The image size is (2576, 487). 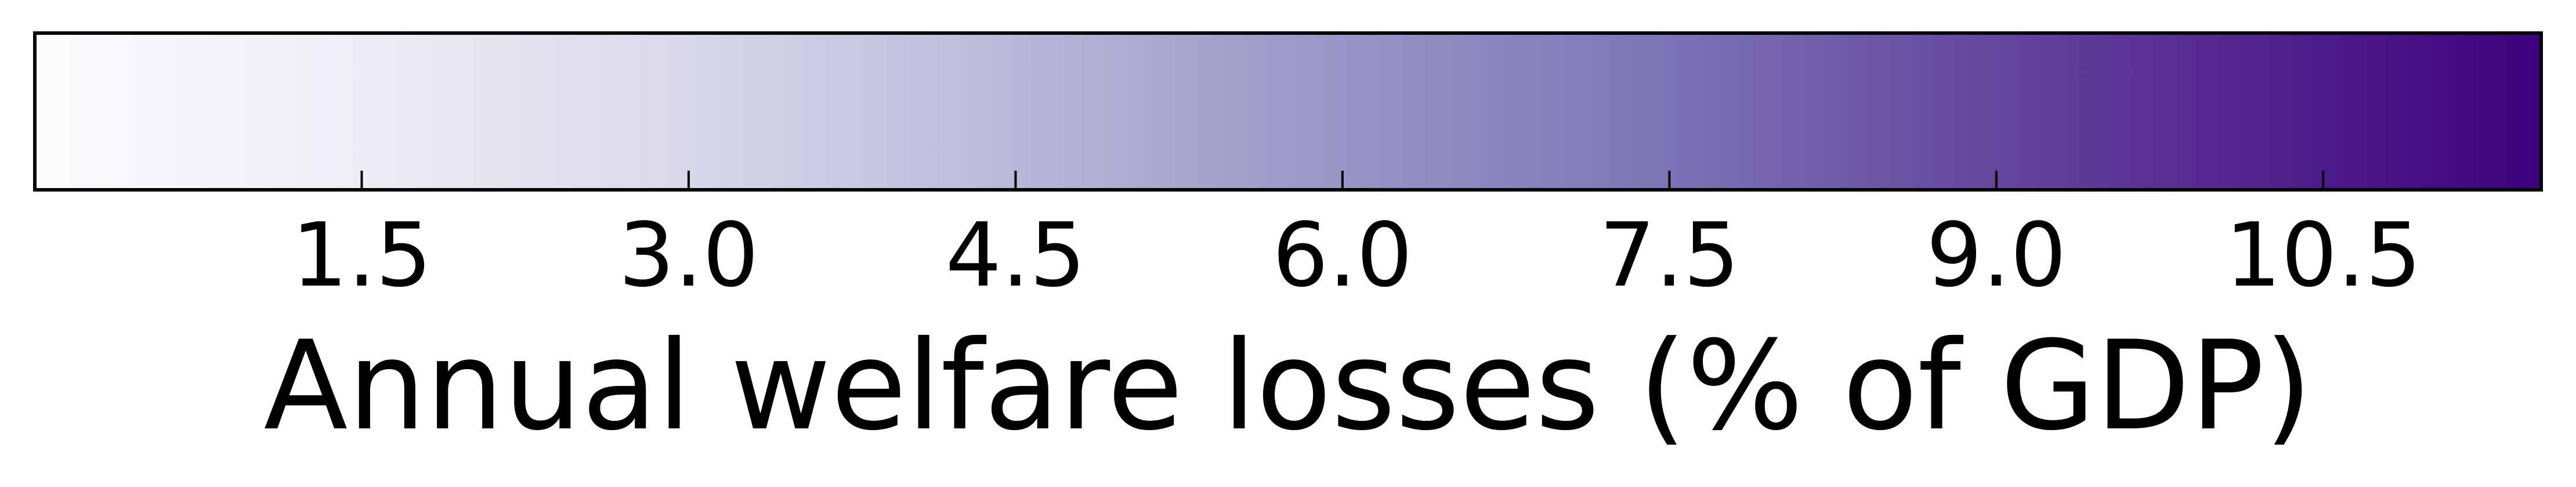 What do you see at coordinates (362, 255) in the screenshot?
I see `tick-label-0: 1.5` at bounding box center [362, 255].